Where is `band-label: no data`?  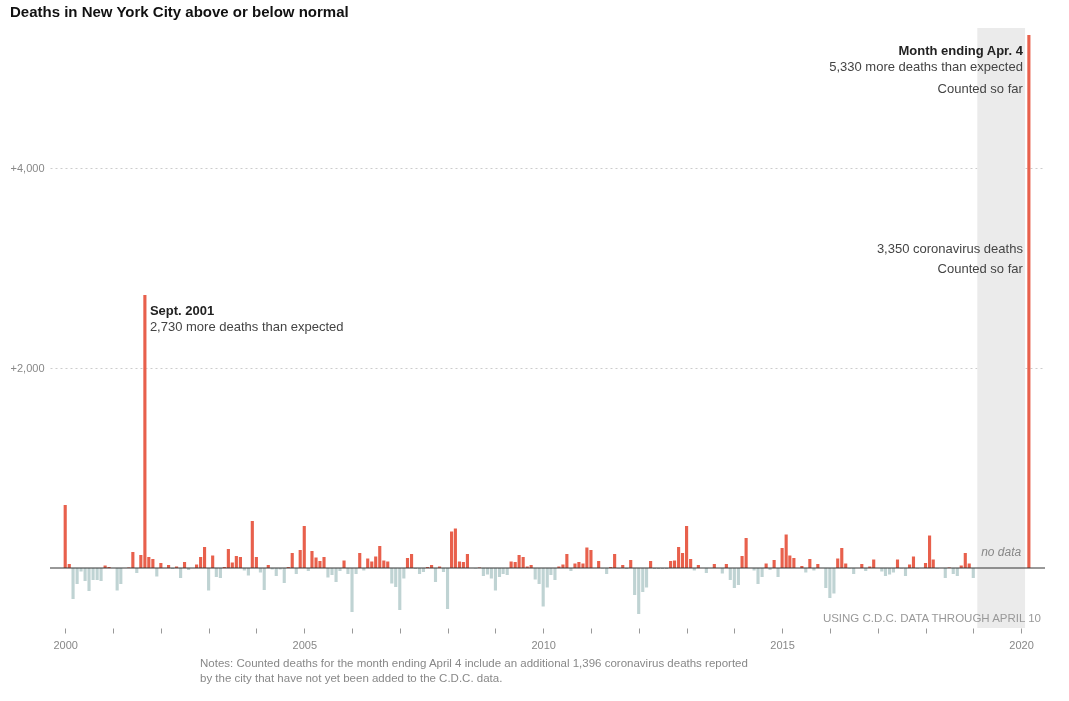 band-label: no data is located at coordinates (1001, 552).